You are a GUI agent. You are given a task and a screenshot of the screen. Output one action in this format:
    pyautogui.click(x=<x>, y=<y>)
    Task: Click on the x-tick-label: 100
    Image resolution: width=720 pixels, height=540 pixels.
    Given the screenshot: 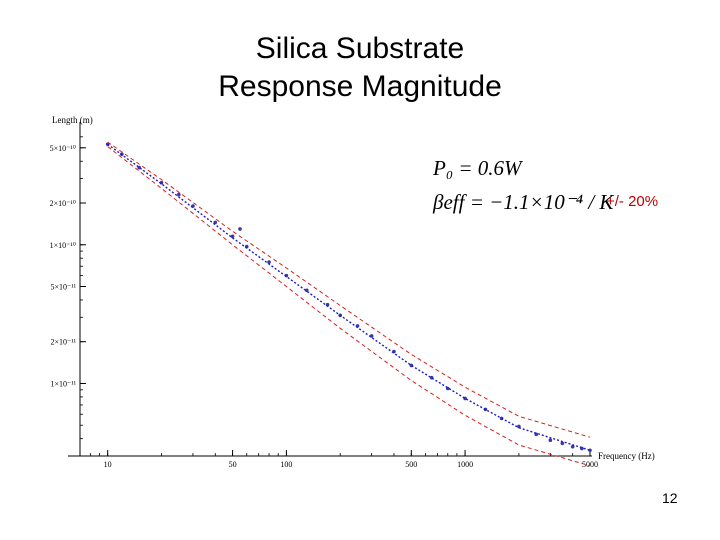 What is the action you would take?
    pyautogui.click(x=286, y=464)
    